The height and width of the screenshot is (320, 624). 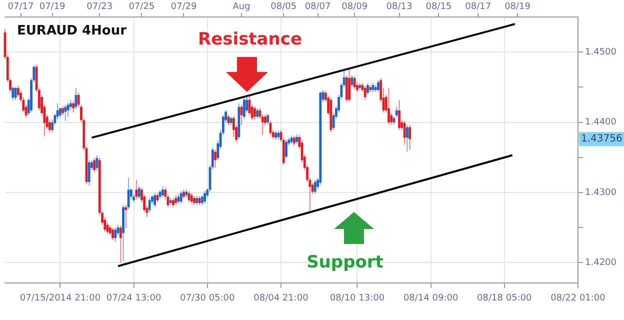 I want to click on x-tick-label: 08/14 09:00, so click(x=430, y=299).